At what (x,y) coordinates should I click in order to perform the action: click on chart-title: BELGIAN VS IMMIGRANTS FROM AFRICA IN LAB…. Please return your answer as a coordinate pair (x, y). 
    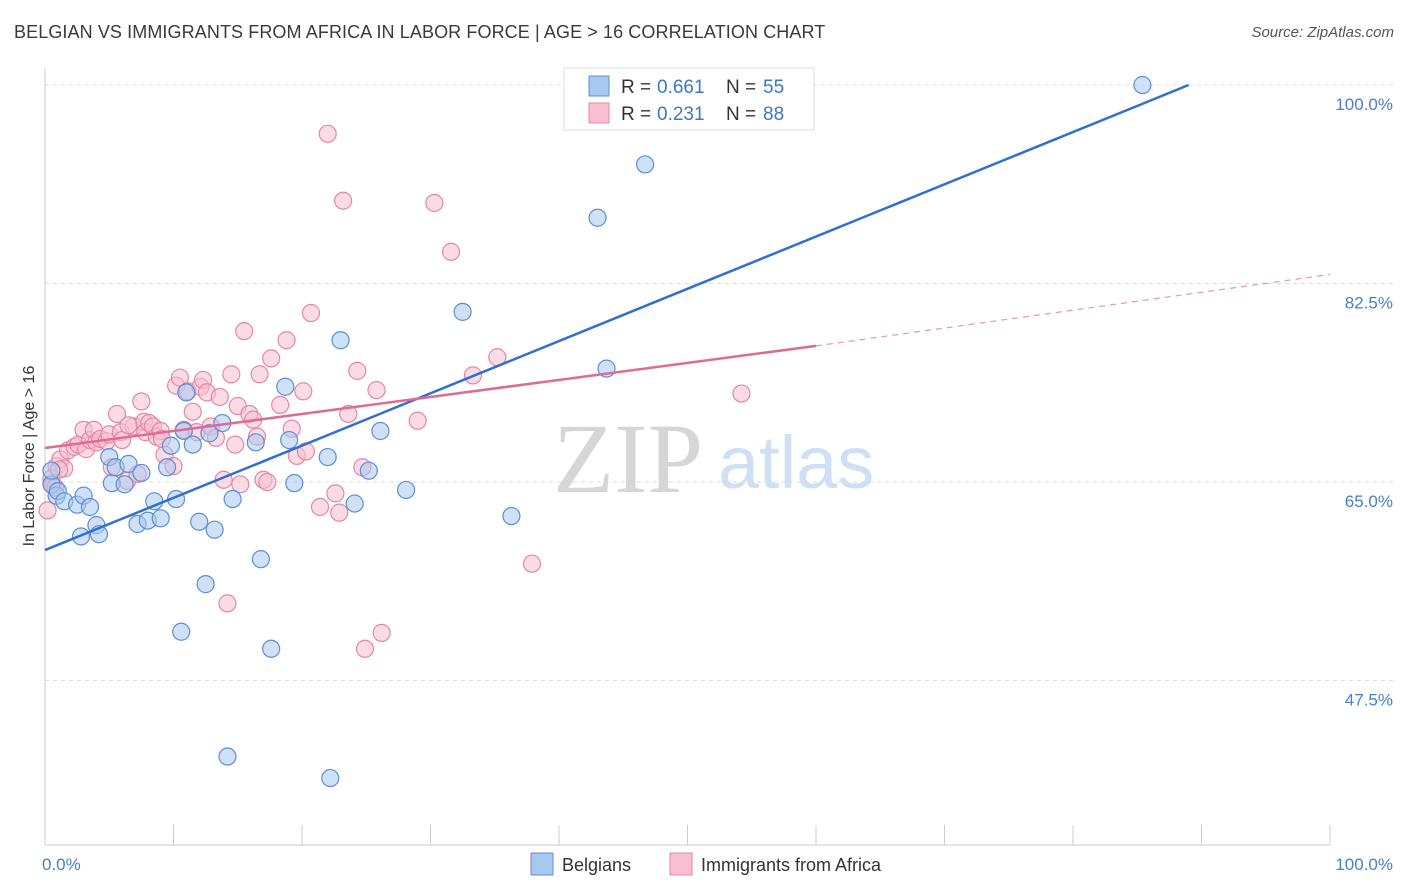
    Looking at the image, I should click on (420, 32).